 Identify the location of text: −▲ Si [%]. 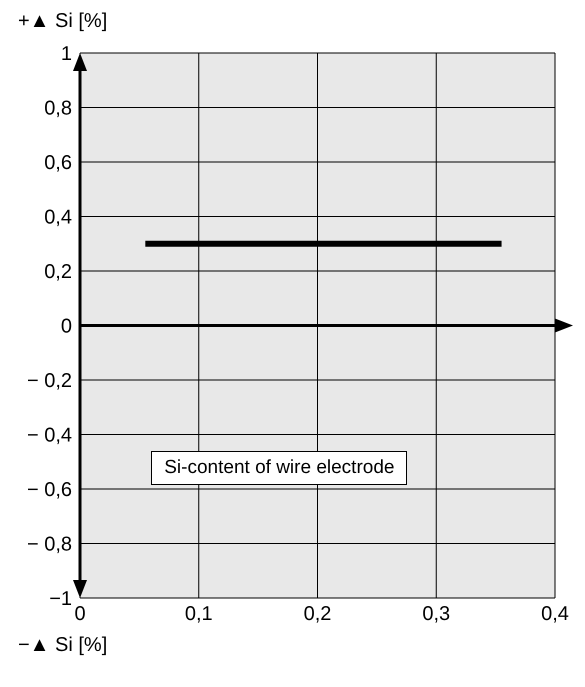
(63, 645).